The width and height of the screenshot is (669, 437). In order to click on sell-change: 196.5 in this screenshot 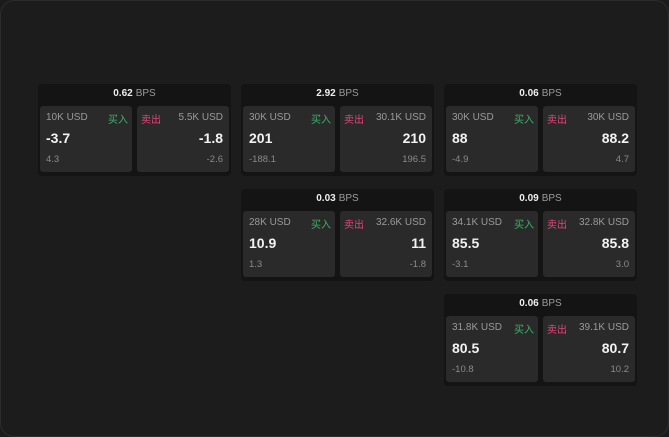, I will do `click(414, 159)`.